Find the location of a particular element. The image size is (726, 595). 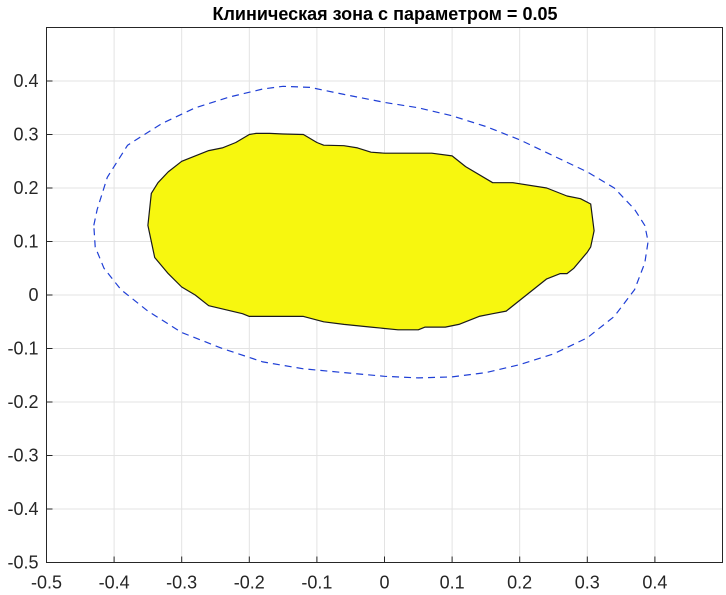

x-tick-label: -0.1 is located at coordinates (316, 583).